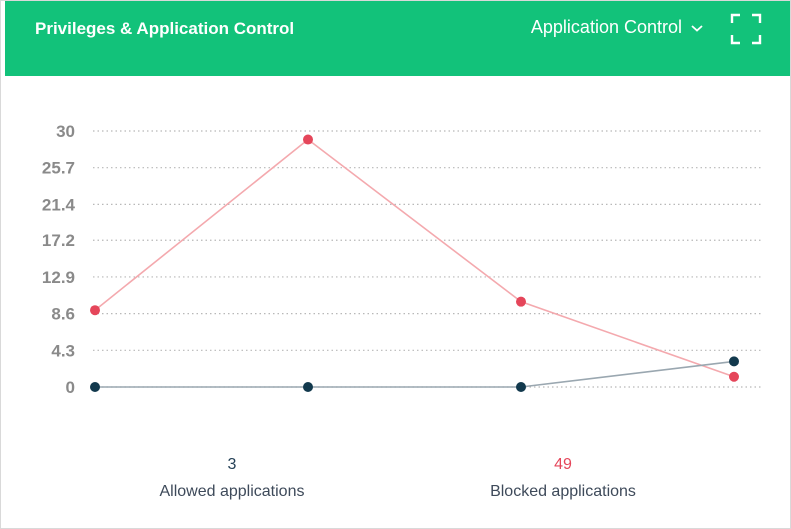 Image resolution: width=791 pixels, height=529 pixels. What do you see at coordinates (65, 131) in the screenshot?
I see `y-tick-label: 30` at bounding box center [65, 131].